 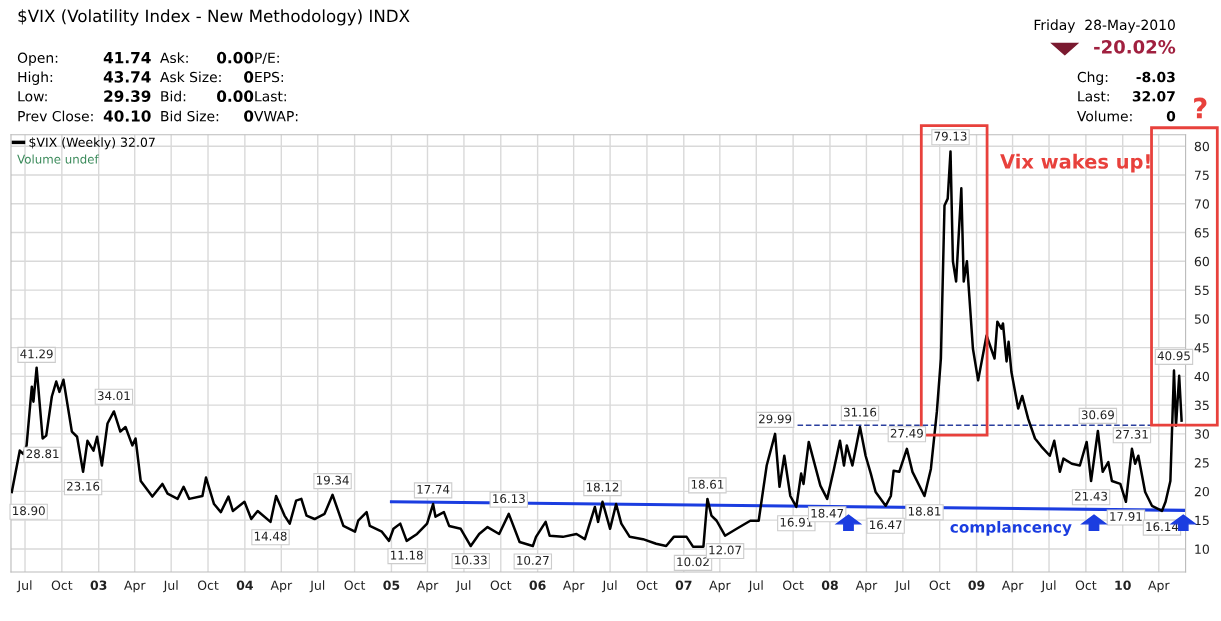 I want to click on text: VWAP:, so click(x=276, y=116).